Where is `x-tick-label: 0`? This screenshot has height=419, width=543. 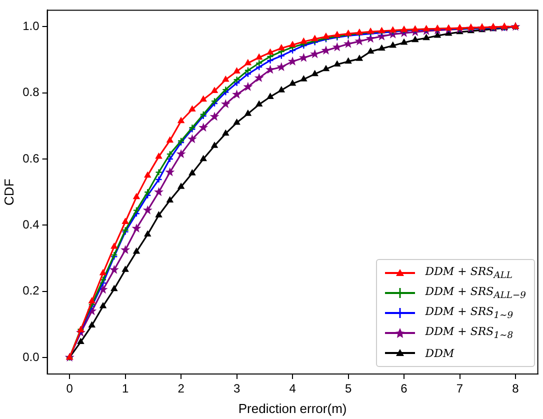 x-tick-label: 0 is located at coordinates (70, 389).